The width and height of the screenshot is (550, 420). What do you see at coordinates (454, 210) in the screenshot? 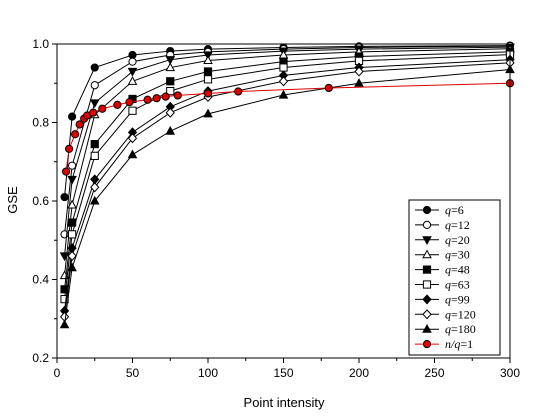
I see `legend-label: q=6` at bounding box center [454, 210].